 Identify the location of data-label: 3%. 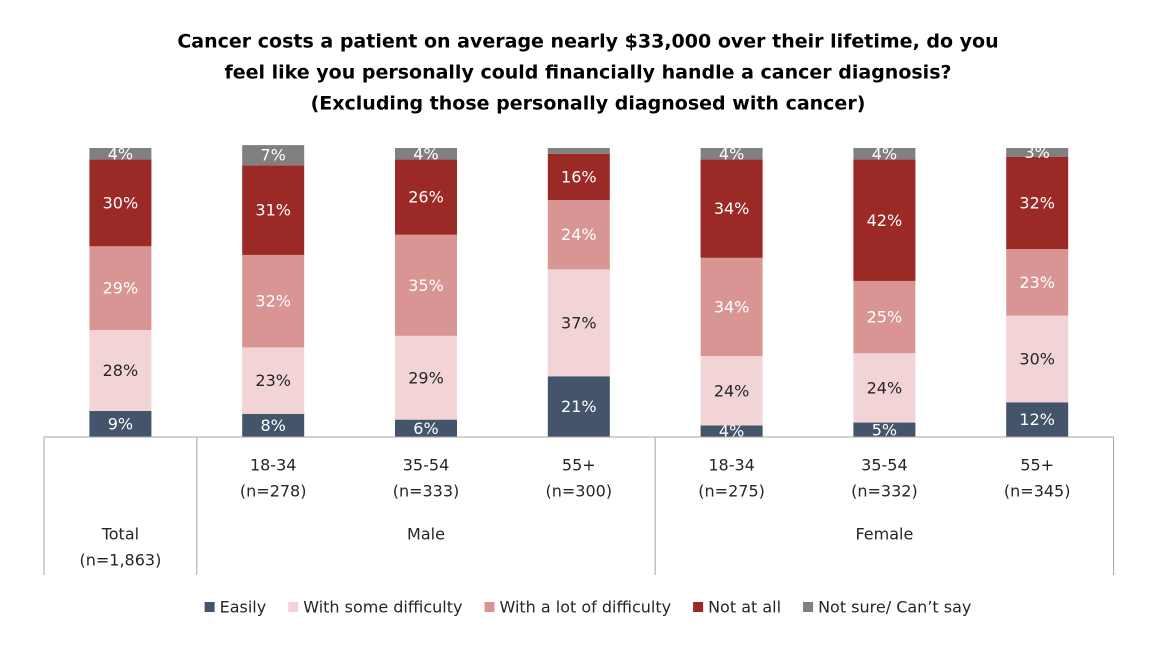
(1037, 152).